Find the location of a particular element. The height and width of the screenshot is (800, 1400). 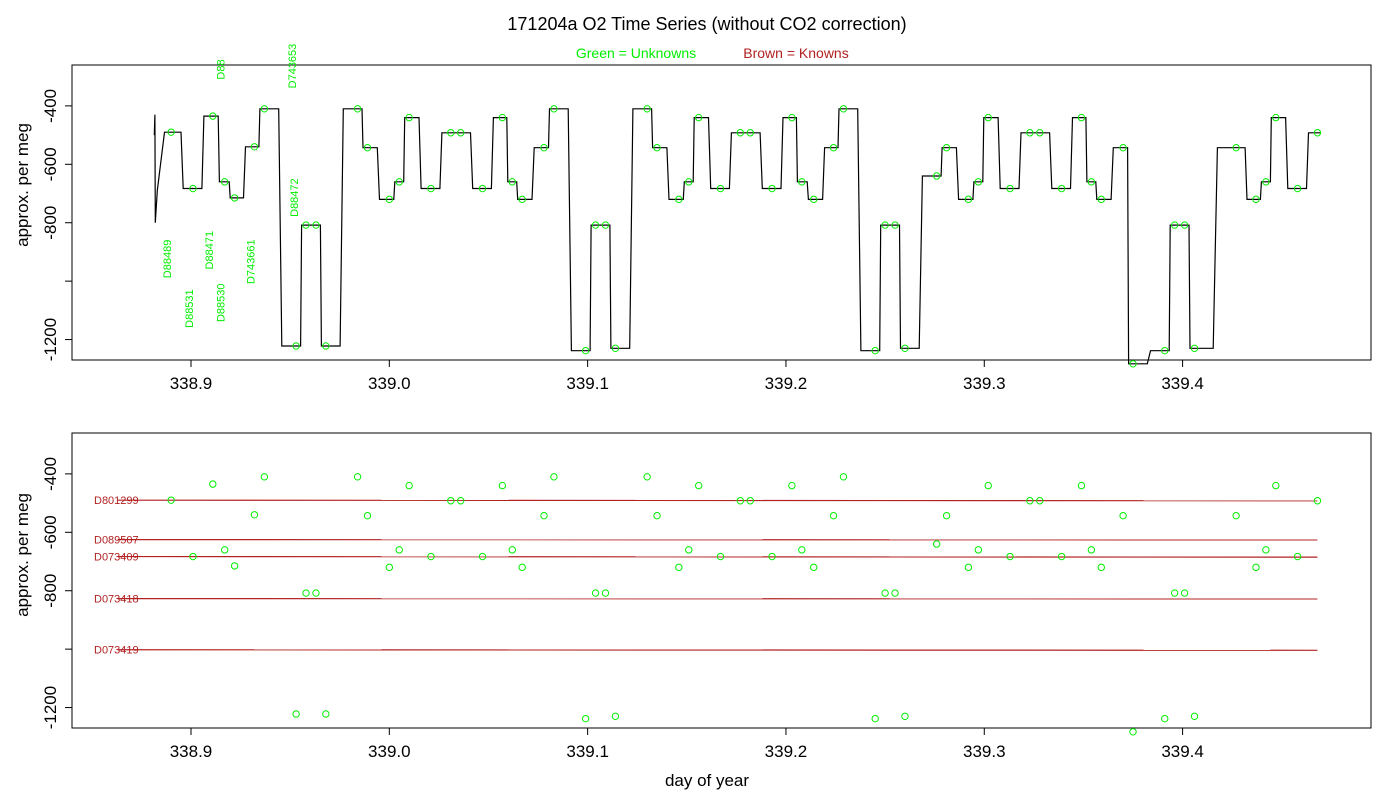

top-jog-label: D88489 is located at coordinates (168, 259).